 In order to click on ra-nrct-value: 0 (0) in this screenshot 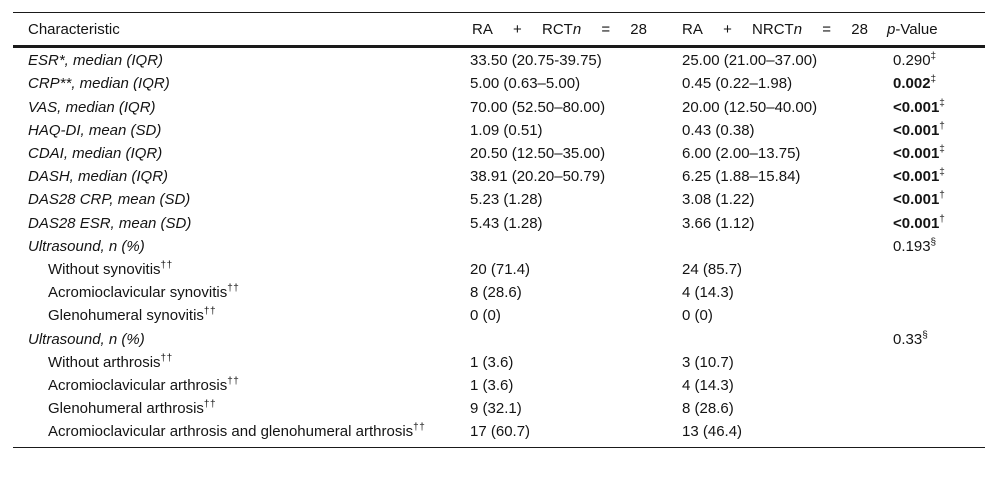, I will do `click(697, 316)`.